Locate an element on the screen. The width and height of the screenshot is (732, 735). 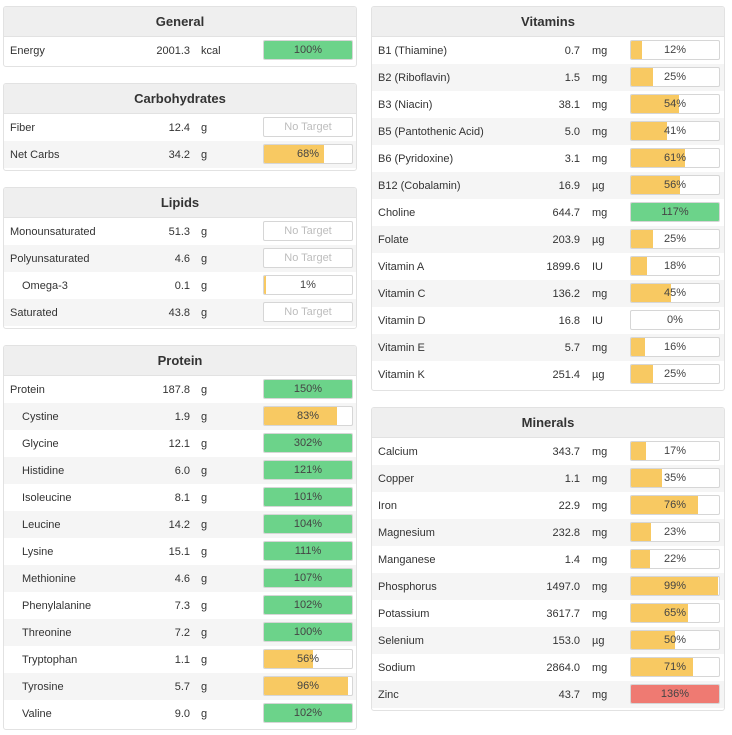
nutrient-name: Tyrosine is located at coordinates (43, 686).